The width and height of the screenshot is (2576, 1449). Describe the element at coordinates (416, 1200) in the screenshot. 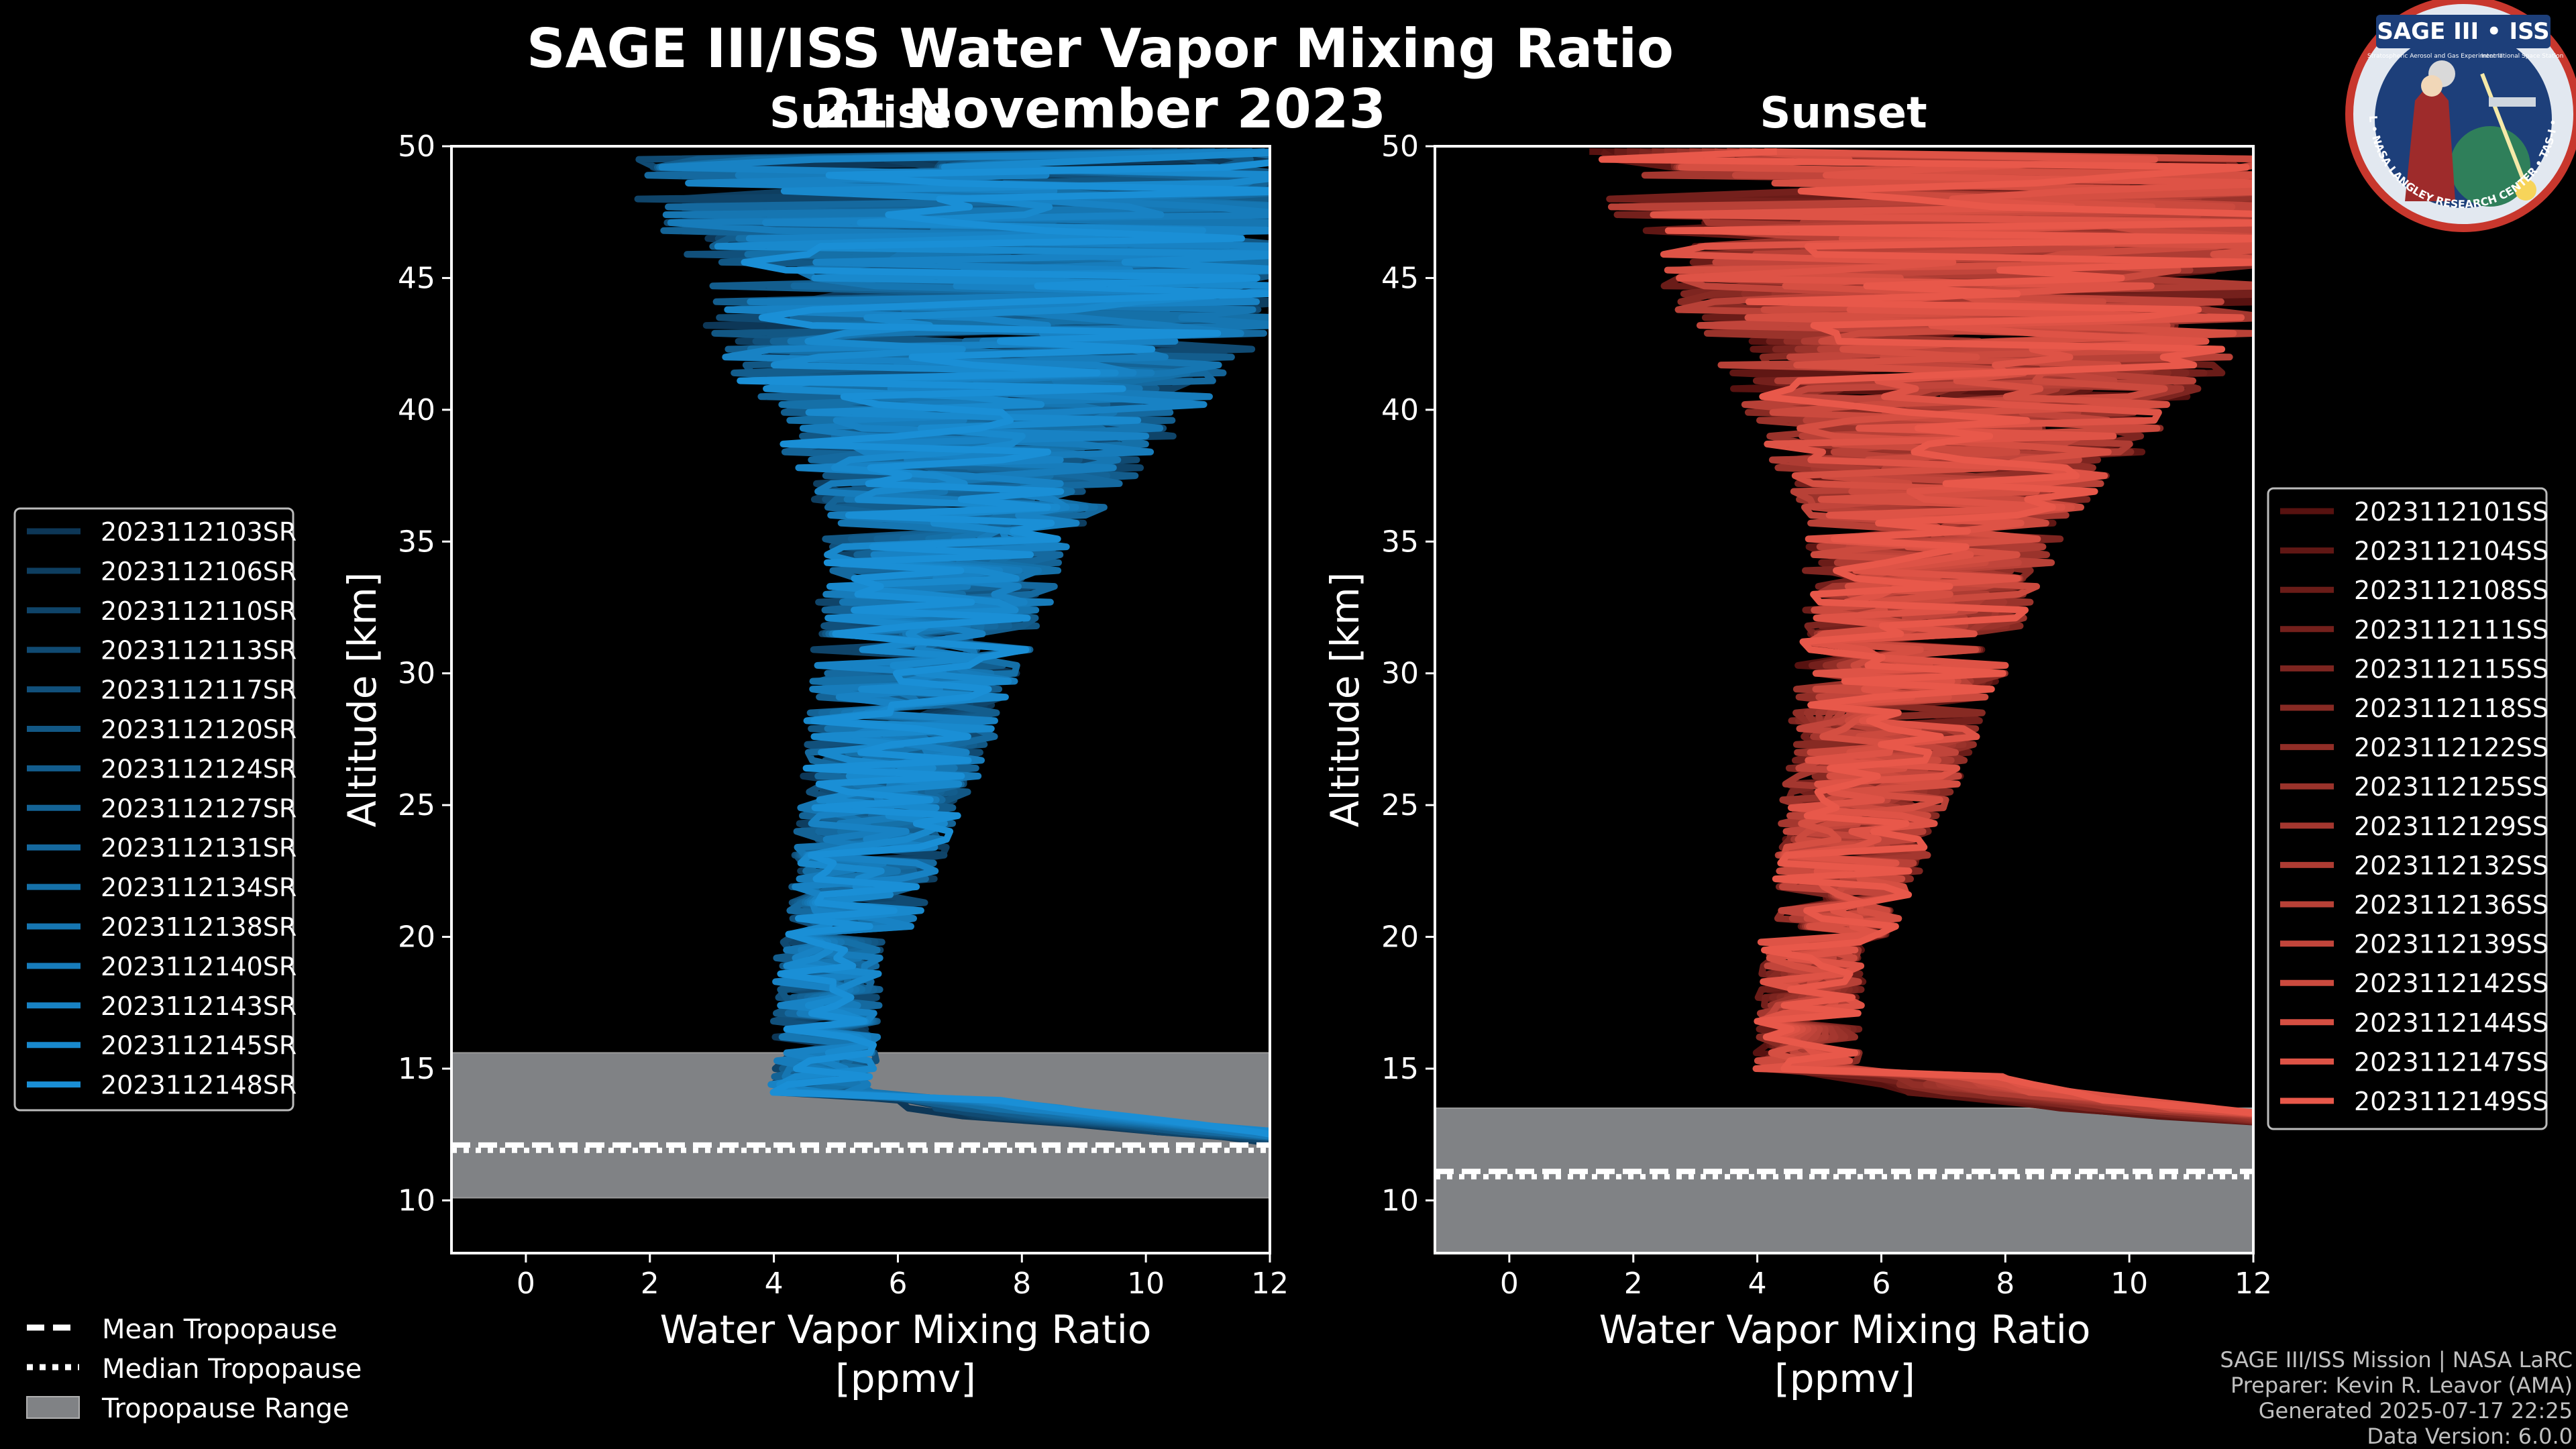

I see `sr-y-tick-label: 10` at that location.